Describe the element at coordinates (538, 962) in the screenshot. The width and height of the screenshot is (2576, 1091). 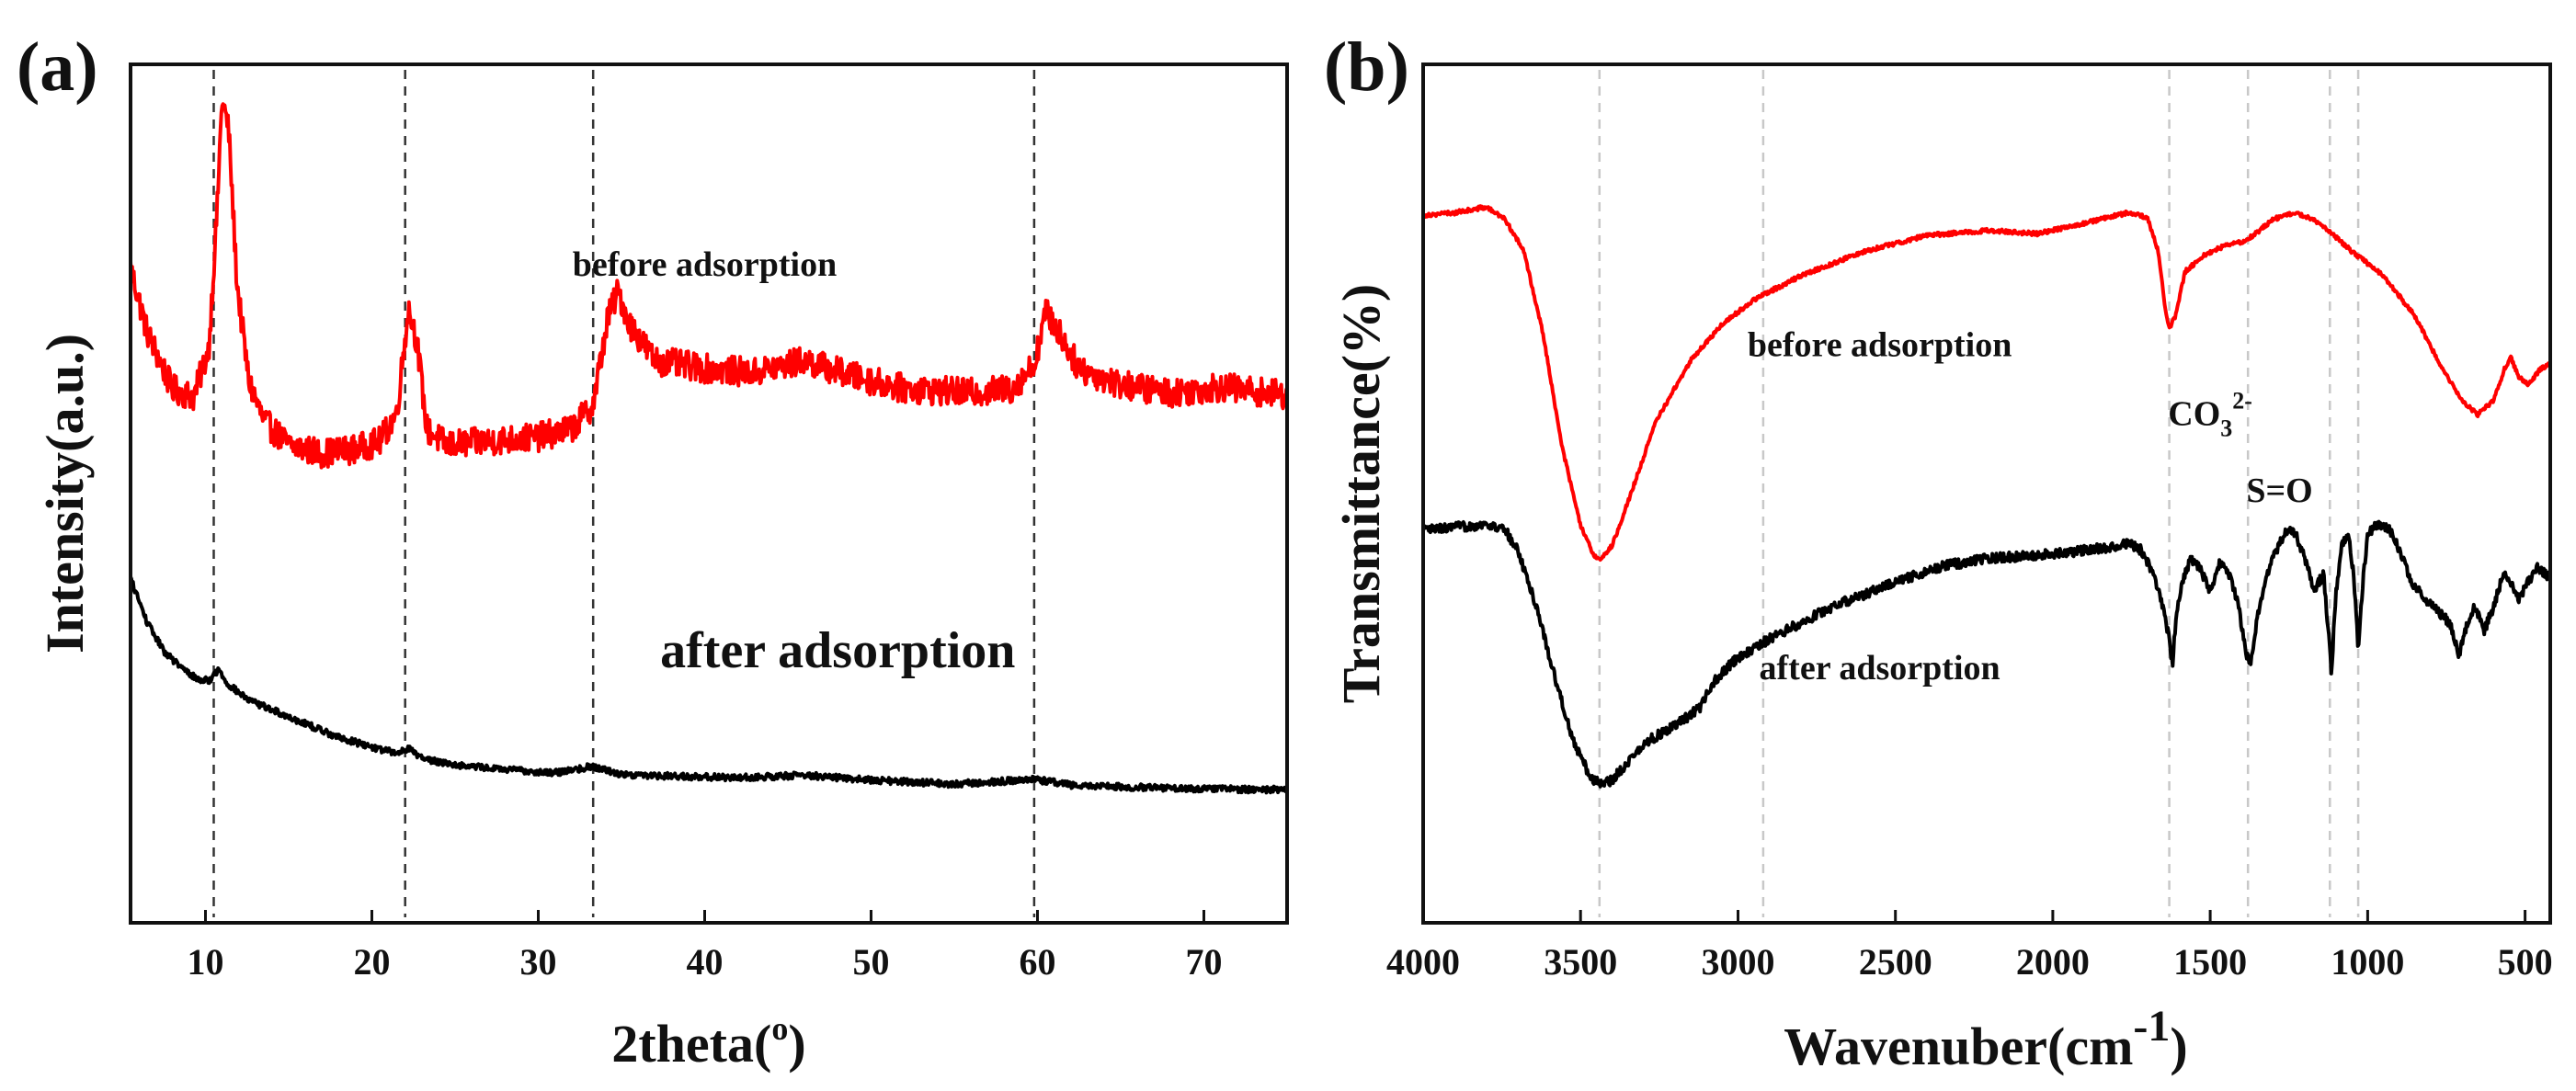
I see `x-tick-label: 30` at that location.